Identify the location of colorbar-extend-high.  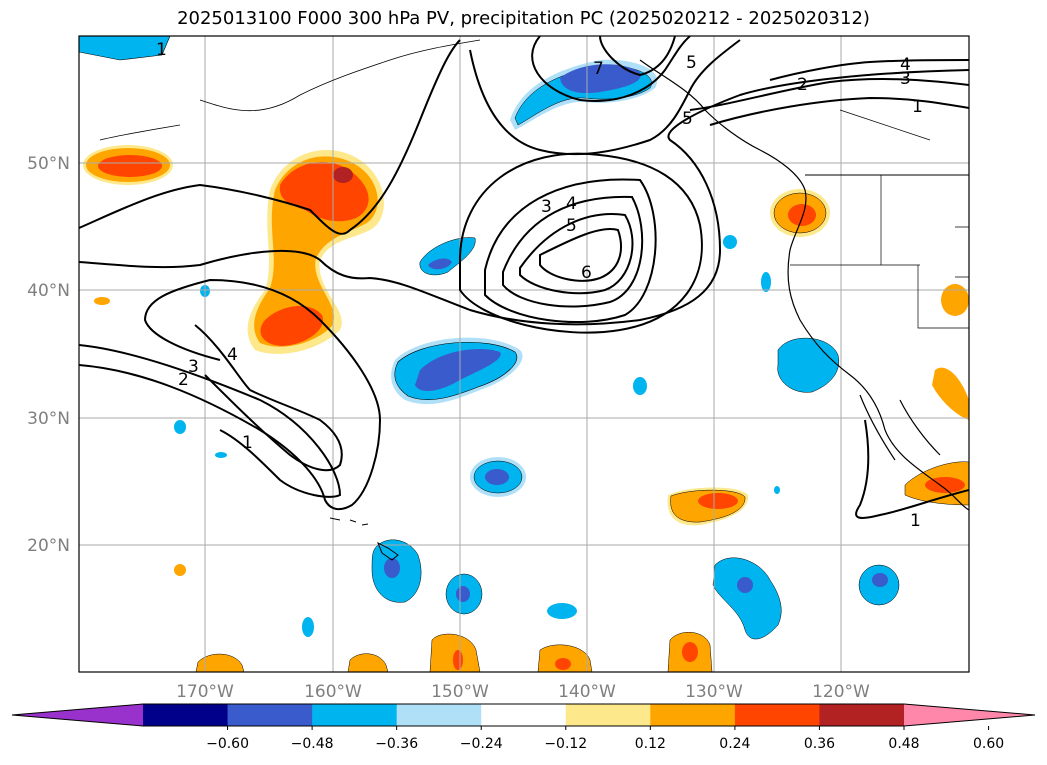
(969, 715).